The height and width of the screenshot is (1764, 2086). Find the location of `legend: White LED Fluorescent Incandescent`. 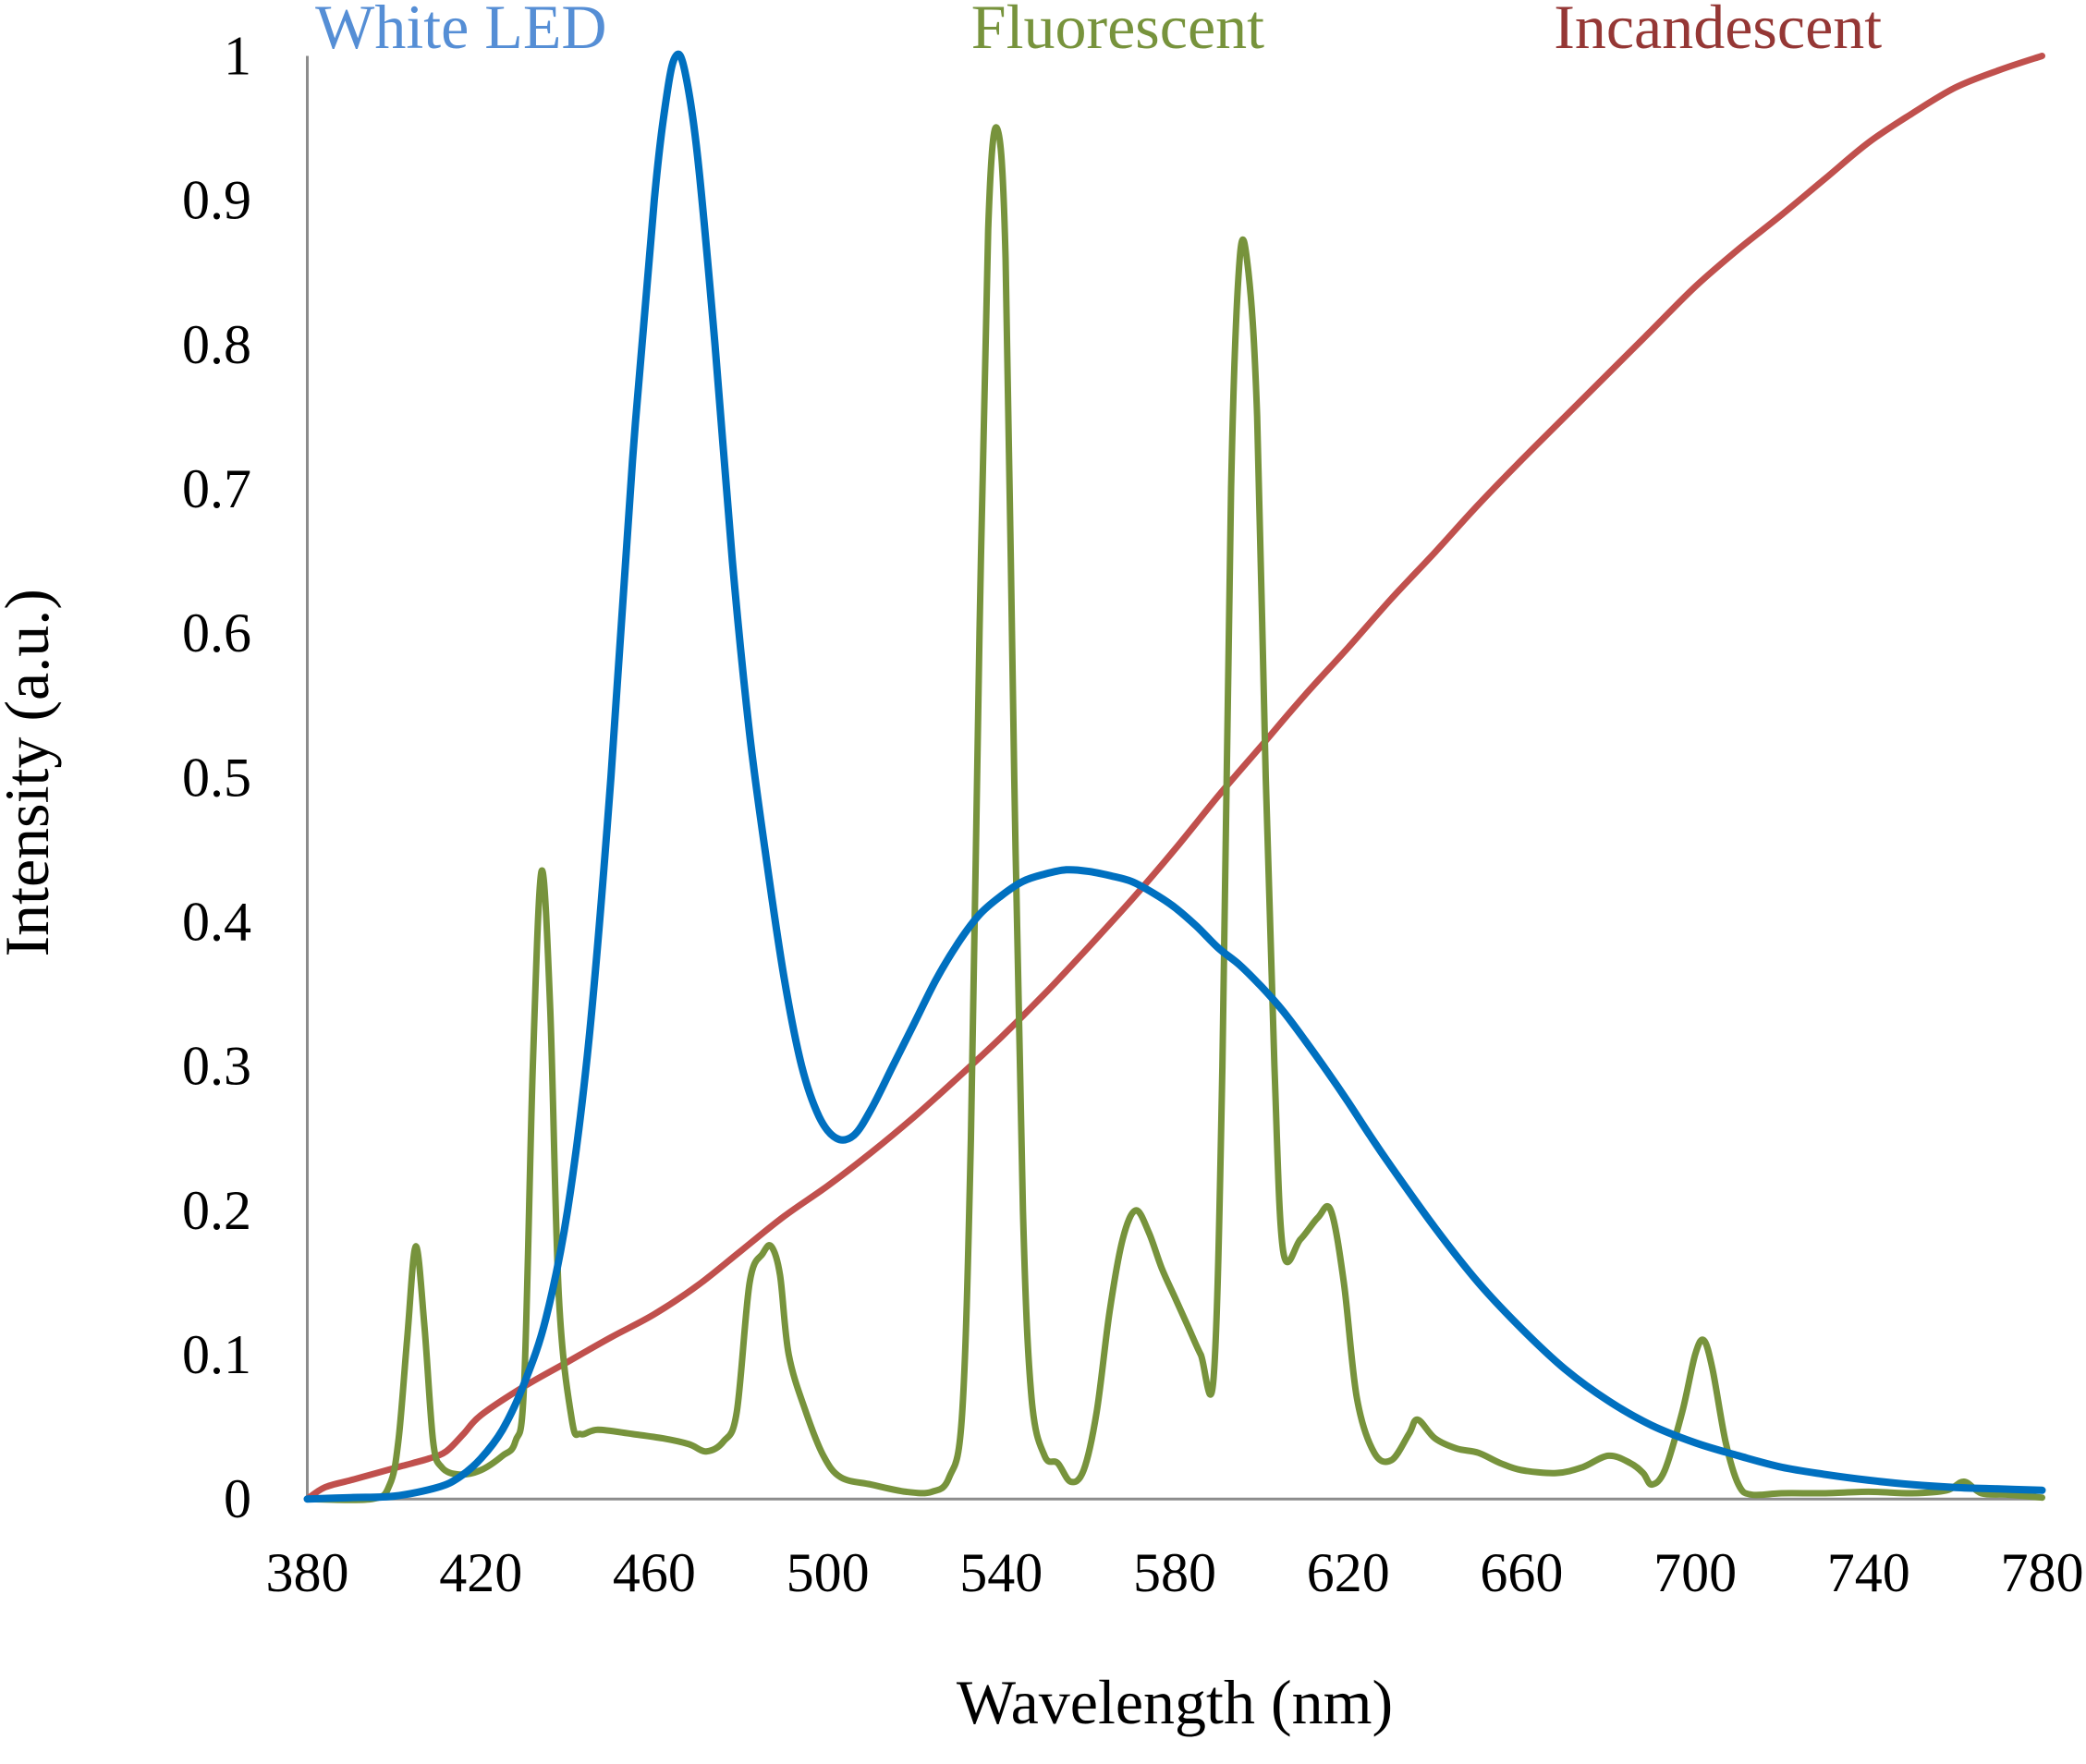

legend: White LED Fluorescent Incandescent is located at coordinates (1098, 31).